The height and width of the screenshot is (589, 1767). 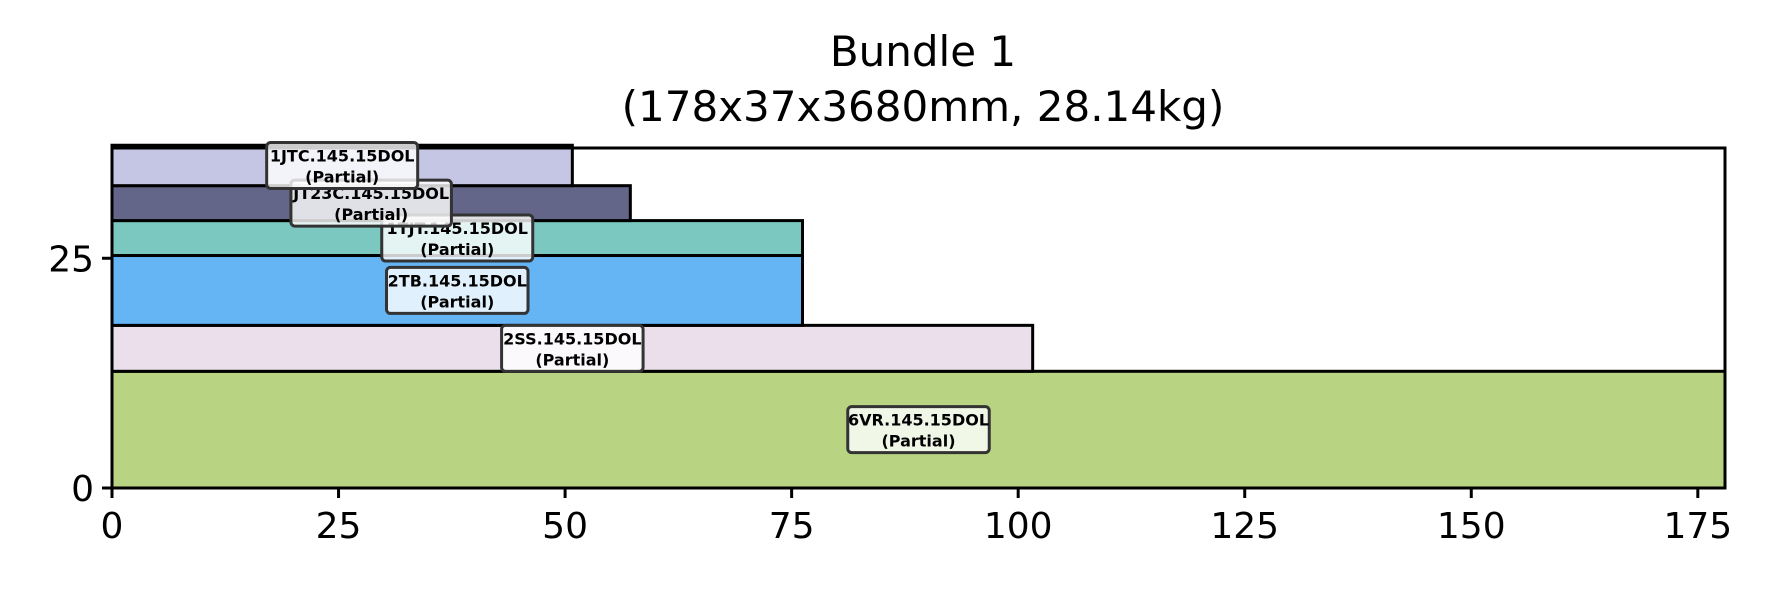 I want to click on y-tick-label: 25, so click(x=71, y=259).